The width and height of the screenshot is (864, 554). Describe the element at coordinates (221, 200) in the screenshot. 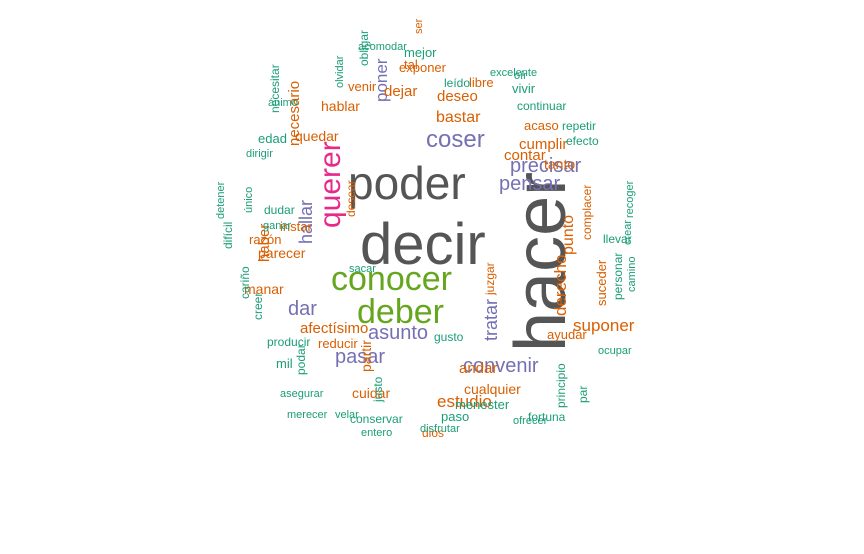

I see `word-detener: detener` at that location.